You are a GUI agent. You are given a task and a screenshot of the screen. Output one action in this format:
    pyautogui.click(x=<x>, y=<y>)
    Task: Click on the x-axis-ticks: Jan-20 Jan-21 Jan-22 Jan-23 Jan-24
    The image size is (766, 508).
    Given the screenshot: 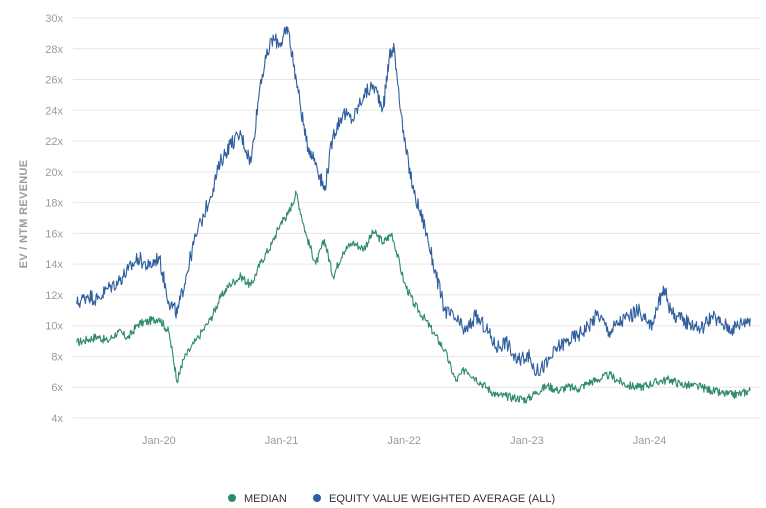 What is the action you would take?
    pyautogui.click(x=404, y=441)
    